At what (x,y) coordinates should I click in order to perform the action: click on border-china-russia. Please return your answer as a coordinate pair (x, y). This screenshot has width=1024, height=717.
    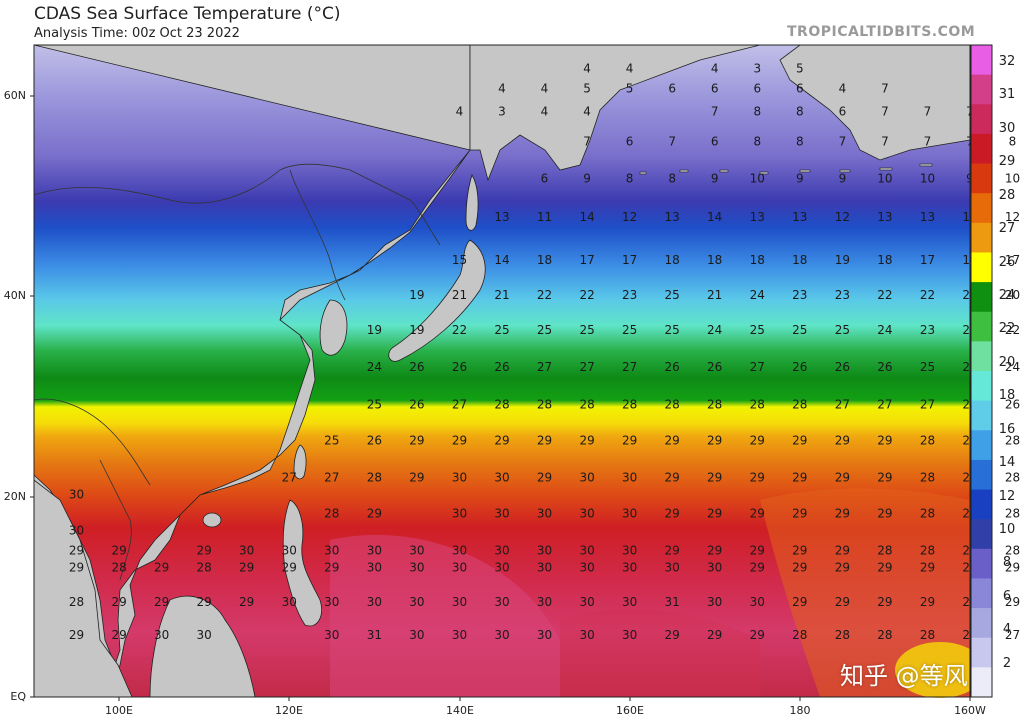
    Looking at the image, I should click on (317, 235).